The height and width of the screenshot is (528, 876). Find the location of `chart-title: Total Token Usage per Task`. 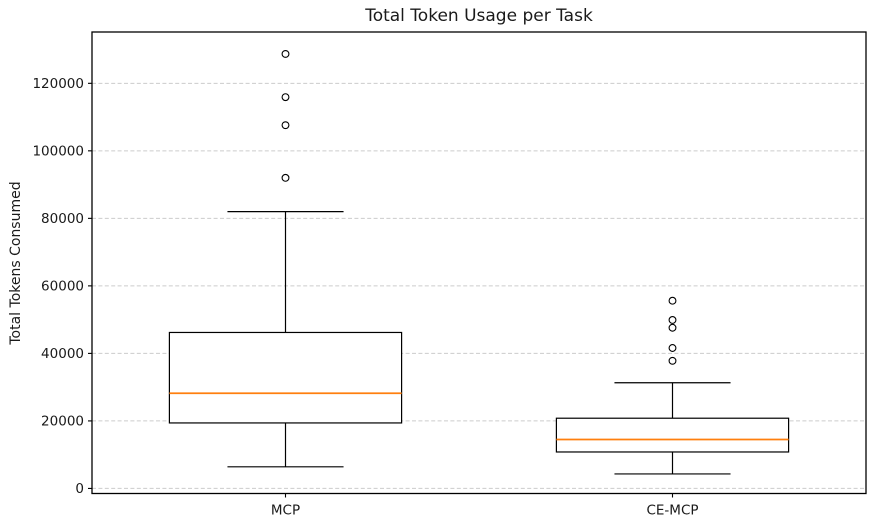

chart-title: Total Token Usage per Task is located at coordinates (479, 16).